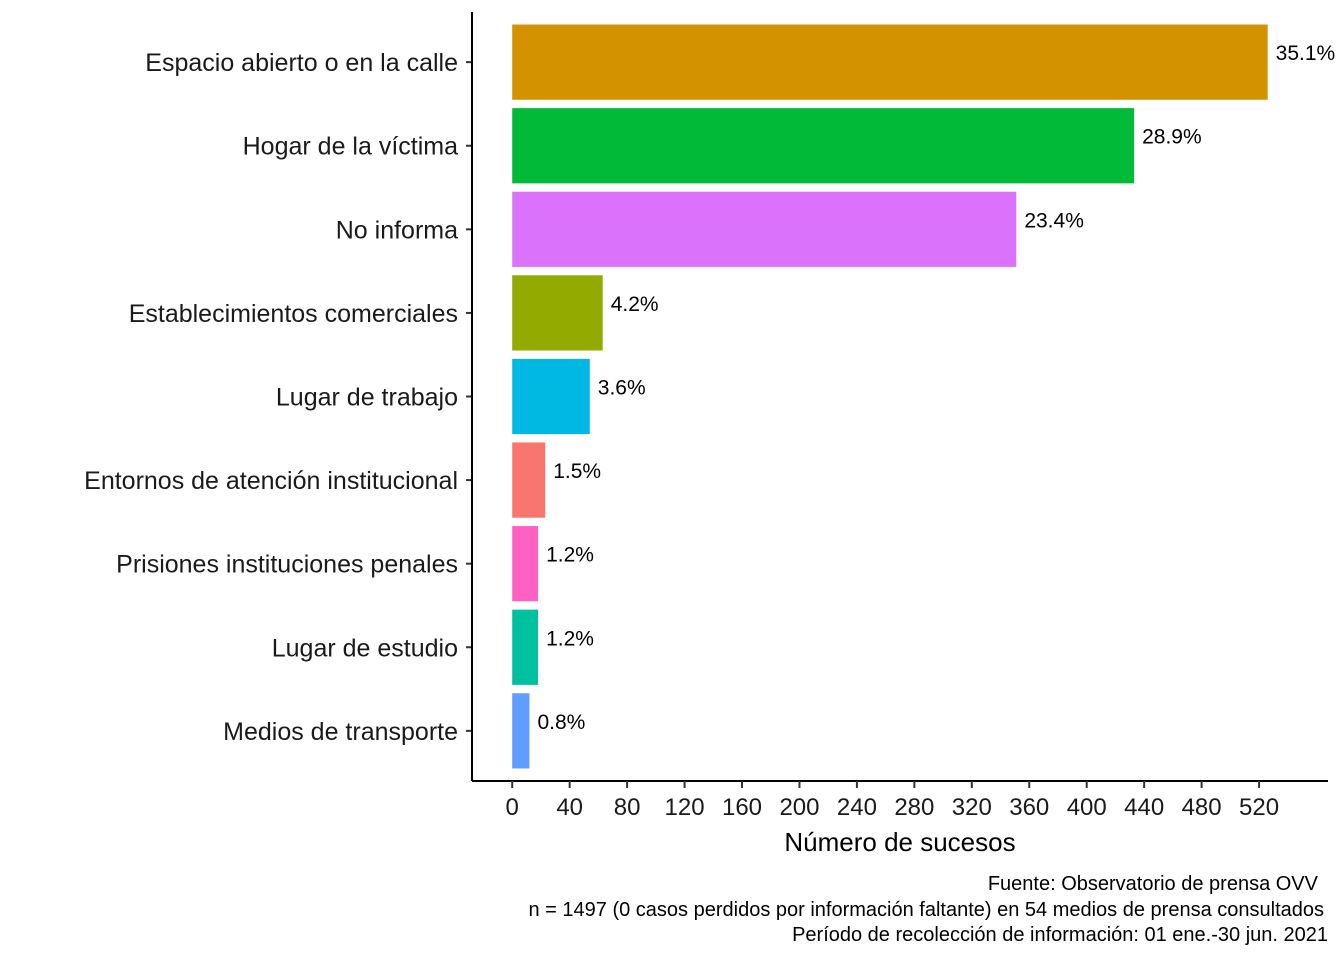  Describe the element at coordinates (1172, 137) in the screenshot. I see `data-label-2: 28.9%` at that location.